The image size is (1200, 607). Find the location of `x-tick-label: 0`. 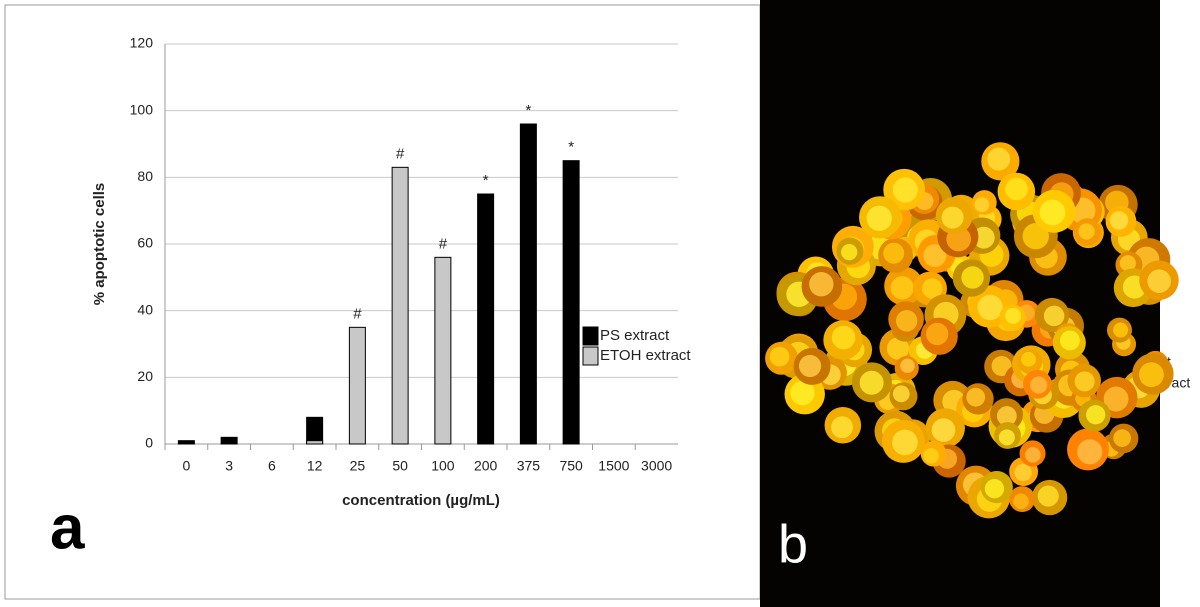

x-tick-label: 0 is located at coordinates (186, 466).